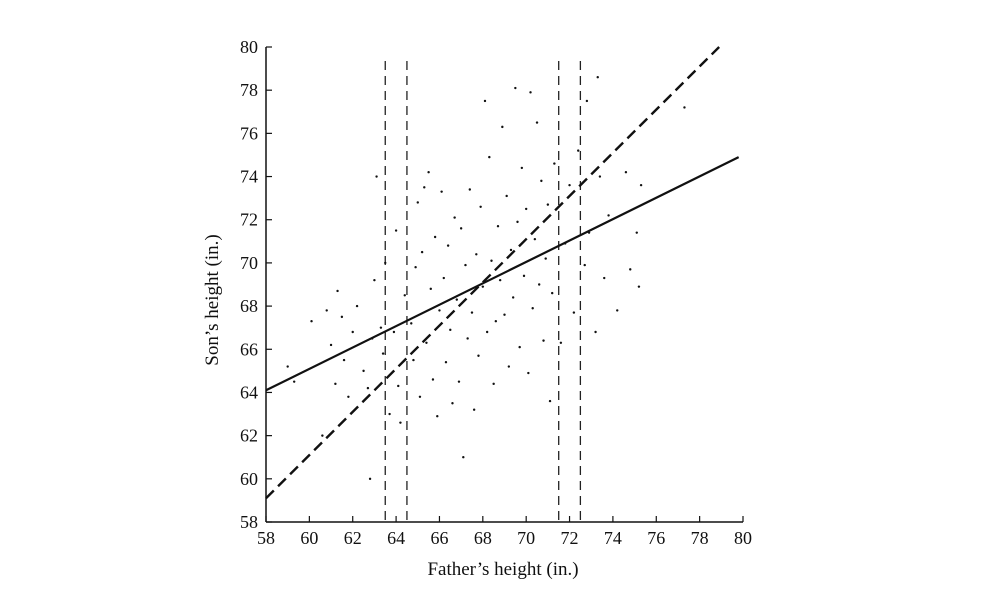 Image resolution: width=987 pixels, height=594 pixels. I want to click on x-tick-label-72: 72, so click(570, 538).